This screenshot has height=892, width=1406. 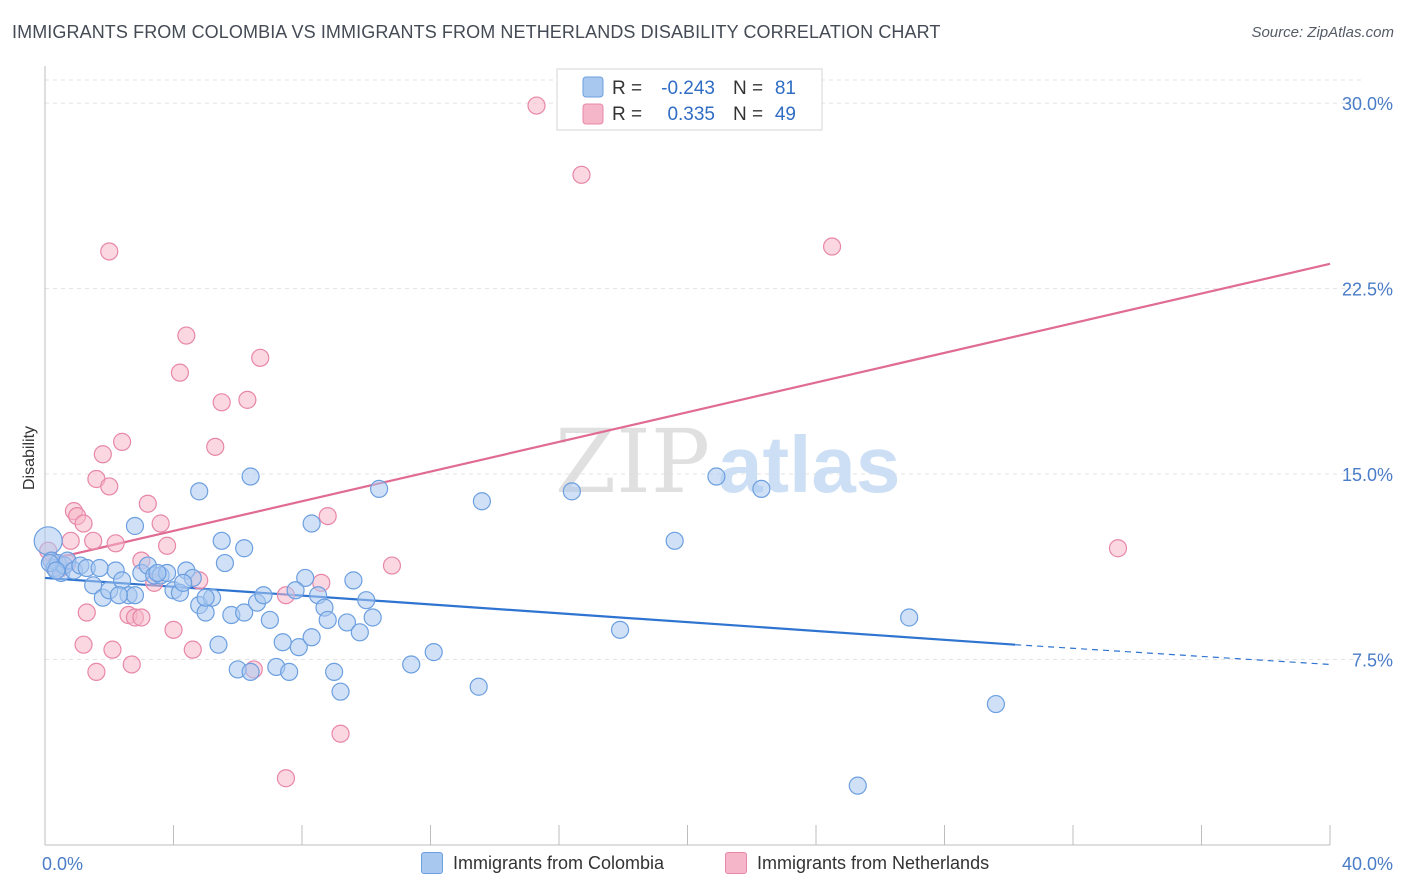 I want to click on legend-swatch-colombia, so click(x=593, y=87).